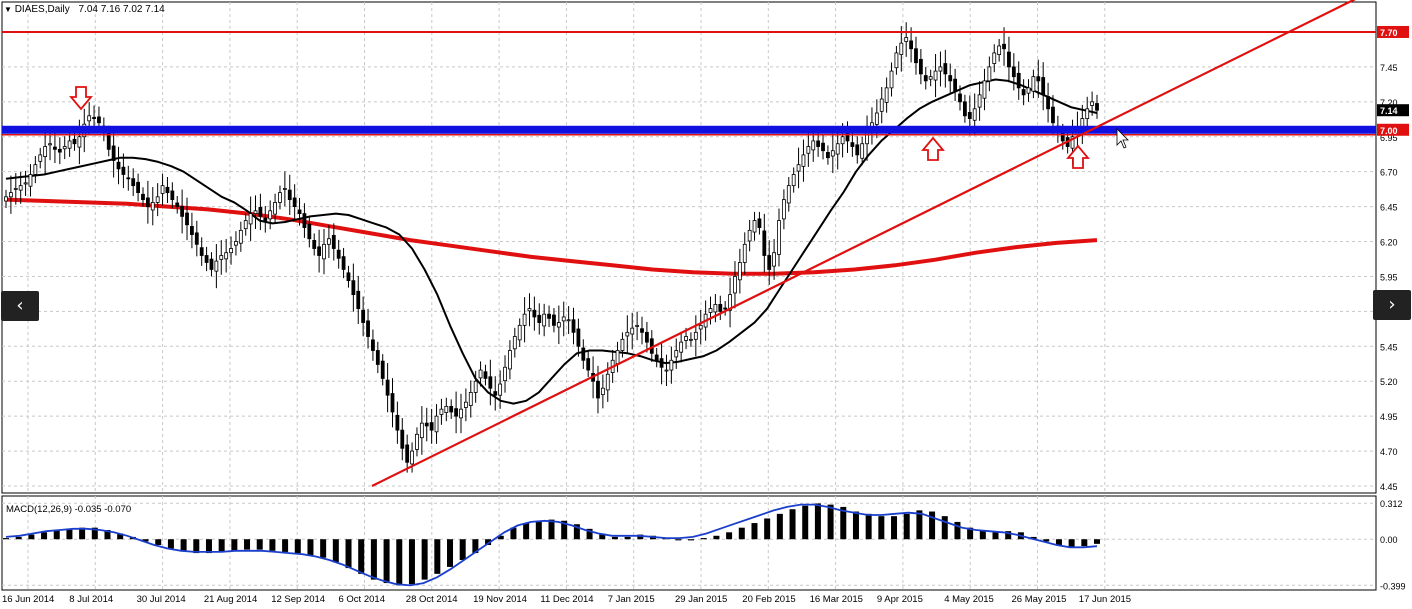 The image size is (1412, 609). I want to click on next-arrow-button: ›, so click(1392, 305).